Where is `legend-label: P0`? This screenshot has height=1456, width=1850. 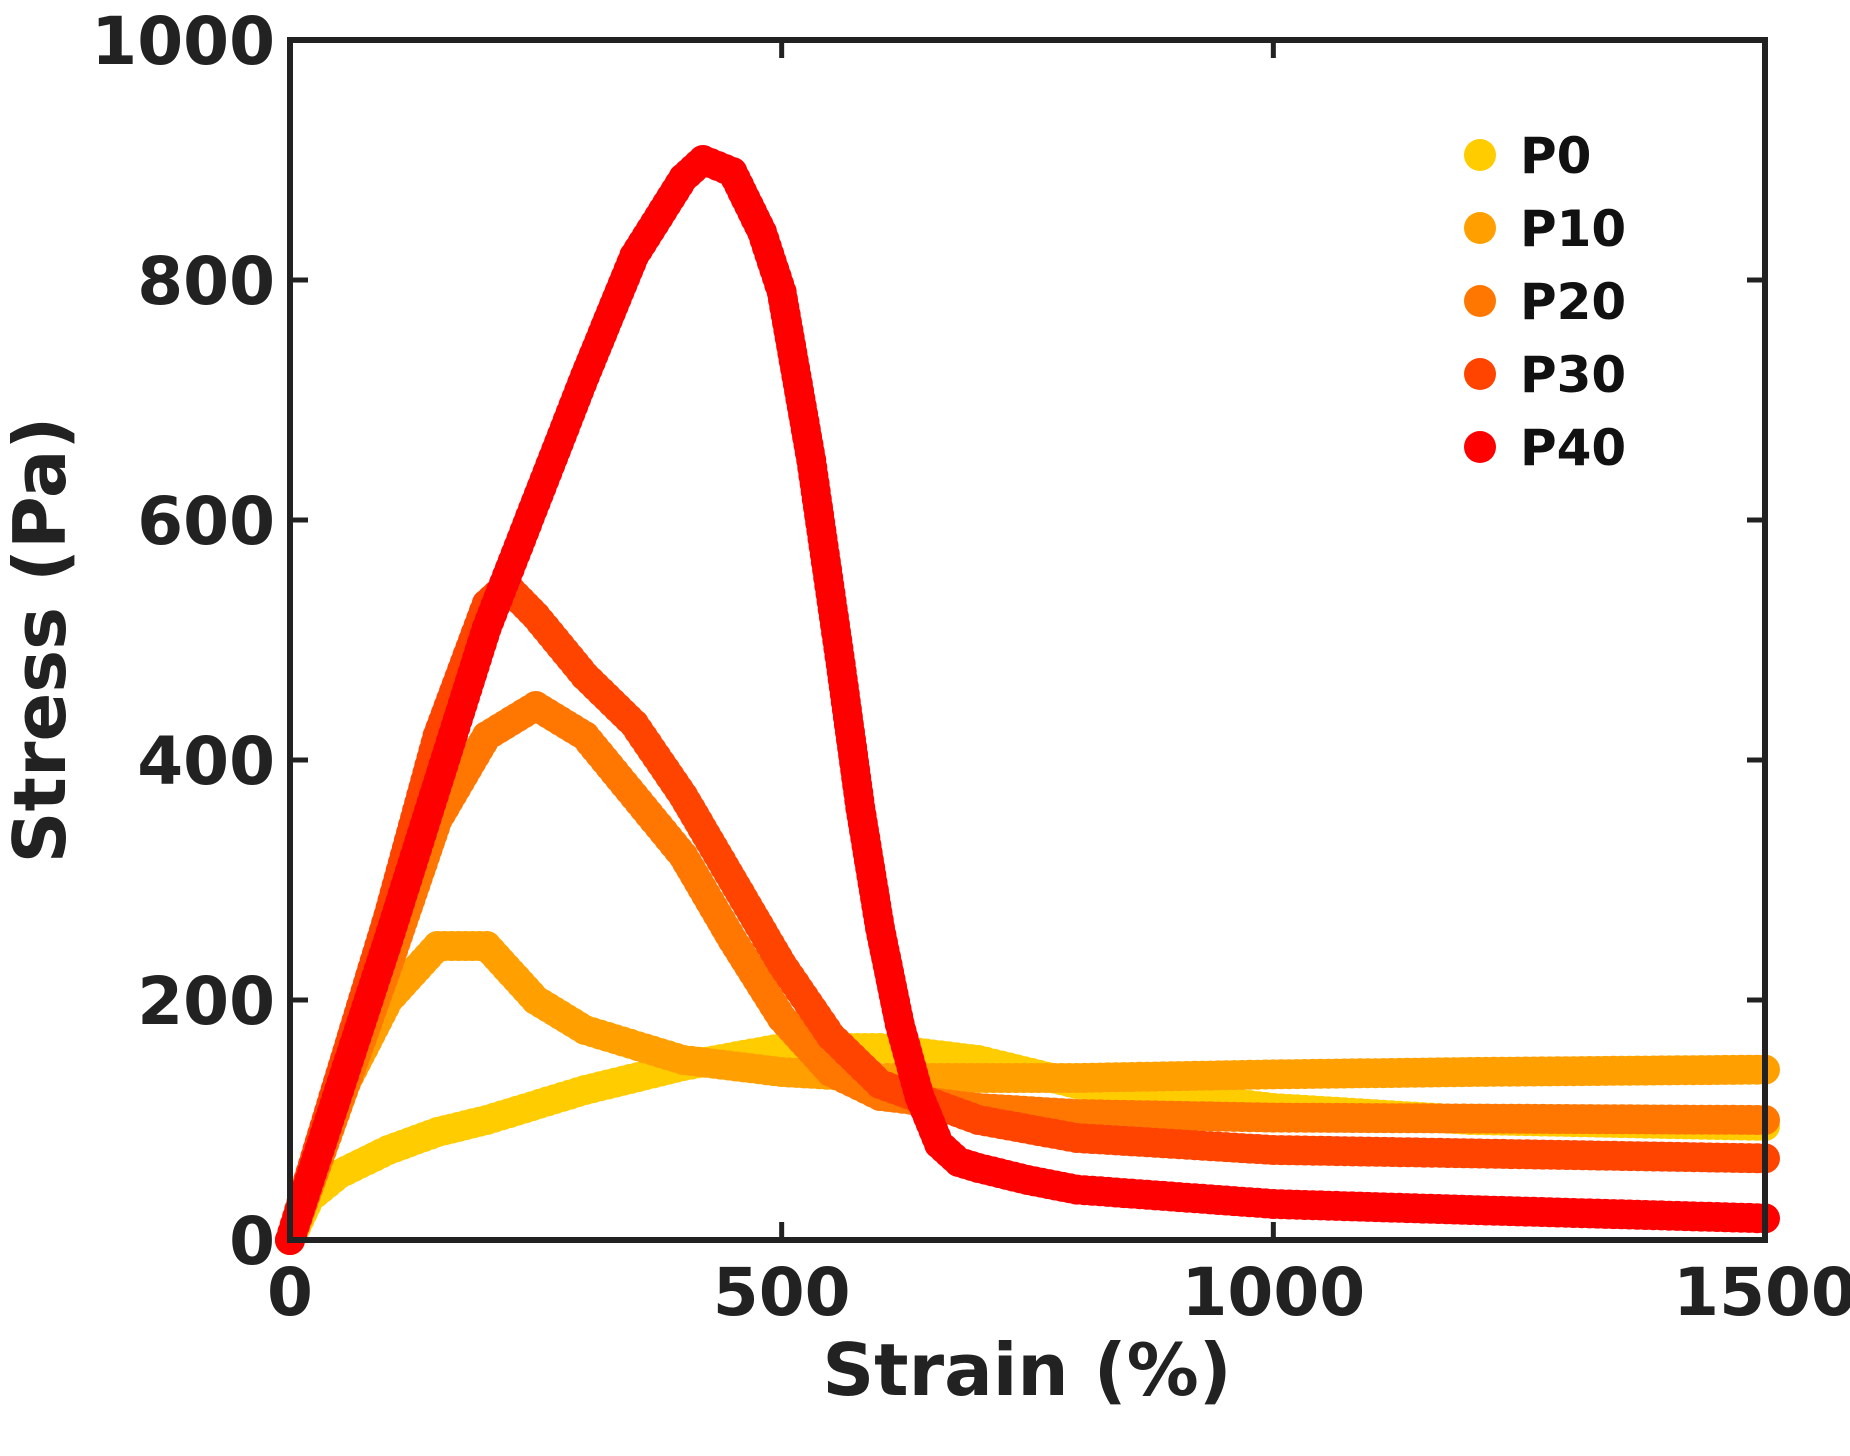 legend-label: P0 is located at coordinates (1555, 156).